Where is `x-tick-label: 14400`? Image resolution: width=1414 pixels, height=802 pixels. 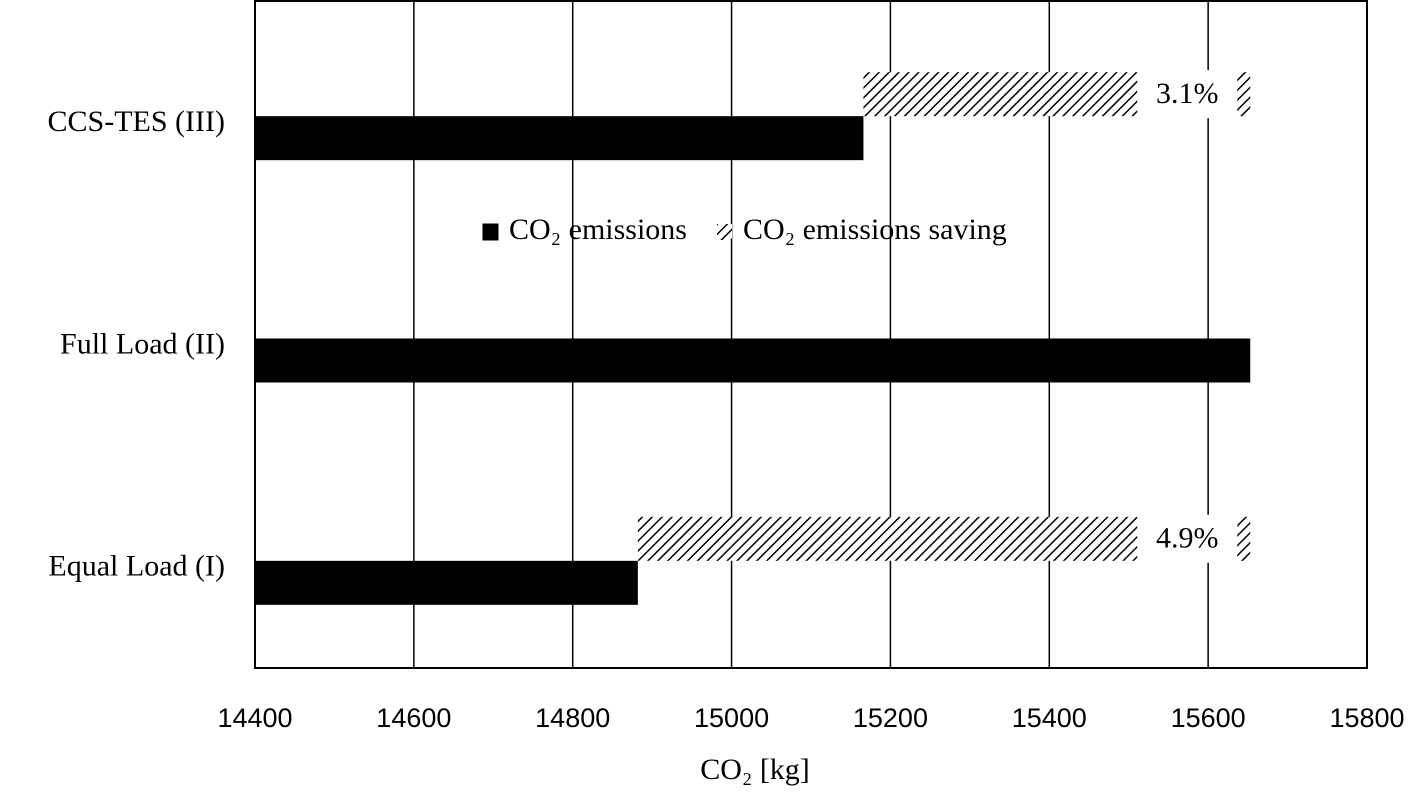
x-tick-label: 14400 is located at coordinates (254, 718).